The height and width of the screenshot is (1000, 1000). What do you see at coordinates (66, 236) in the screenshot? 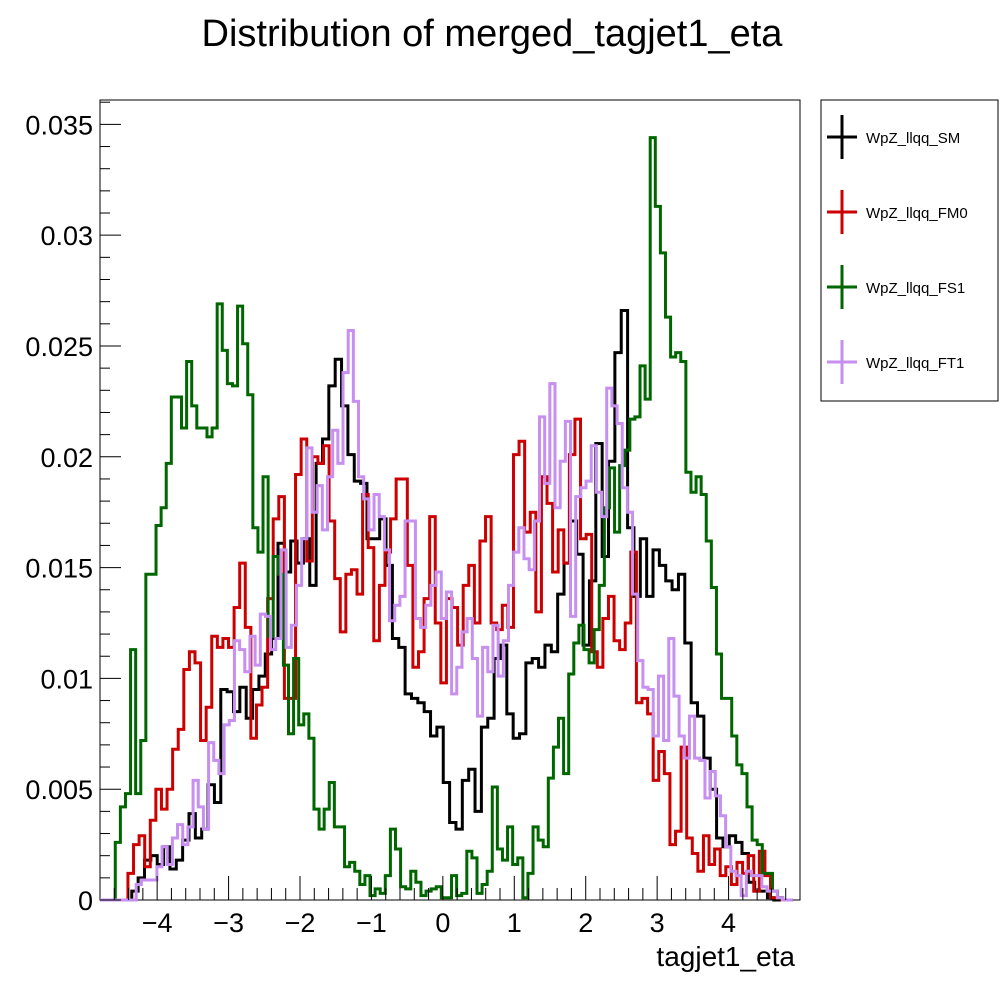
I see `y-tick-label: 0.03` at bounding box center [66, 236].